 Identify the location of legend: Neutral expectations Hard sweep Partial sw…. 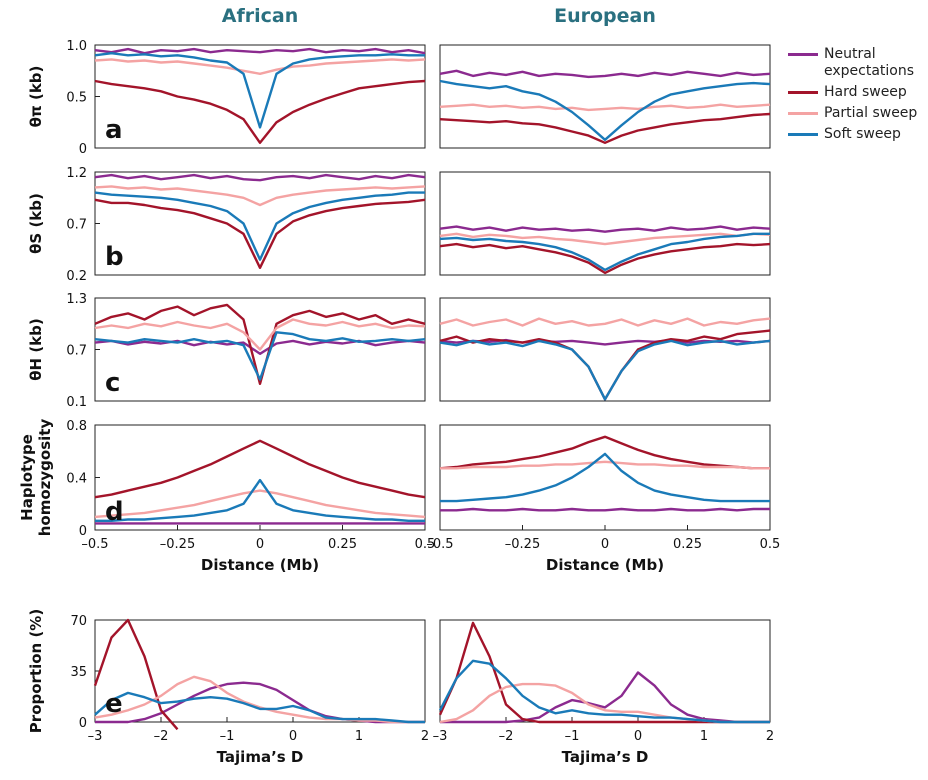
(856, 96).